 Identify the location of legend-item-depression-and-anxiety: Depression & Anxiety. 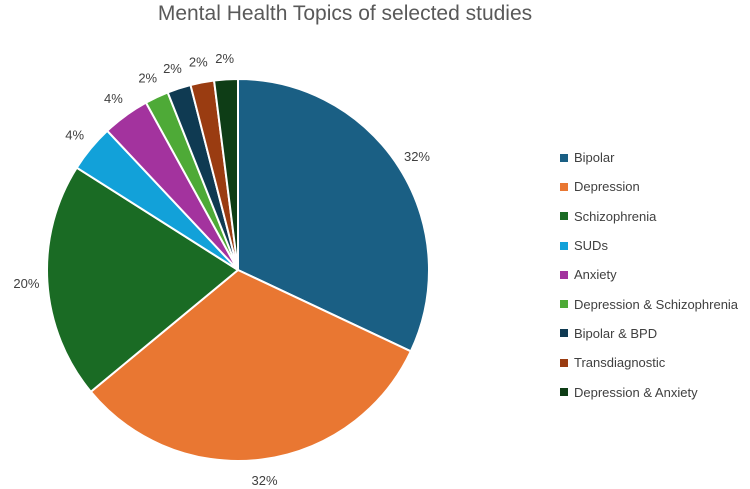
(649, 391).